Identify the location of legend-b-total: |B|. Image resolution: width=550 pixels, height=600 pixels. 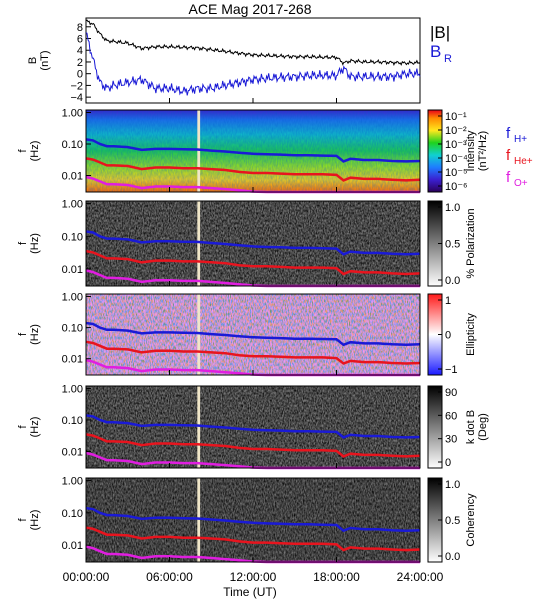
(440, 32).